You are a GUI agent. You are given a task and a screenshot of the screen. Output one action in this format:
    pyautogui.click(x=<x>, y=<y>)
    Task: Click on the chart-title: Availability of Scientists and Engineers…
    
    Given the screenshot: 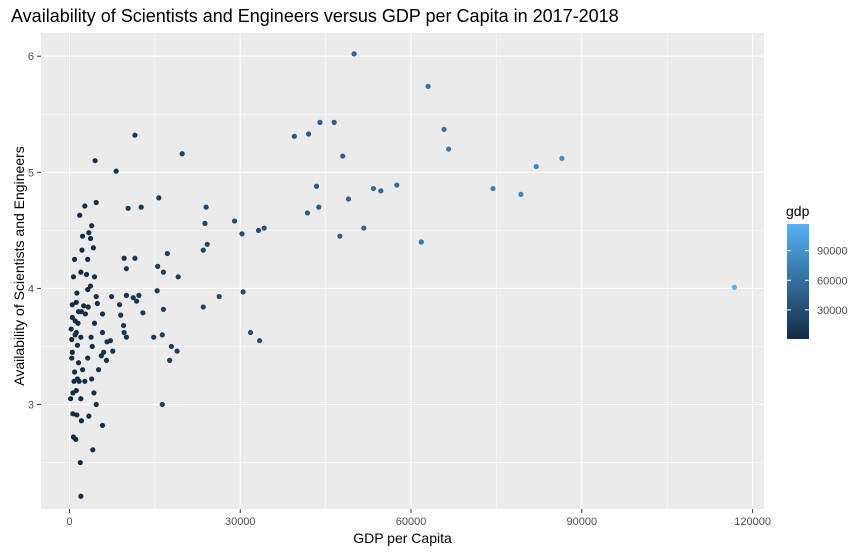 What is the action you would take?
    pyautogui.click(x=315, y=16)
    